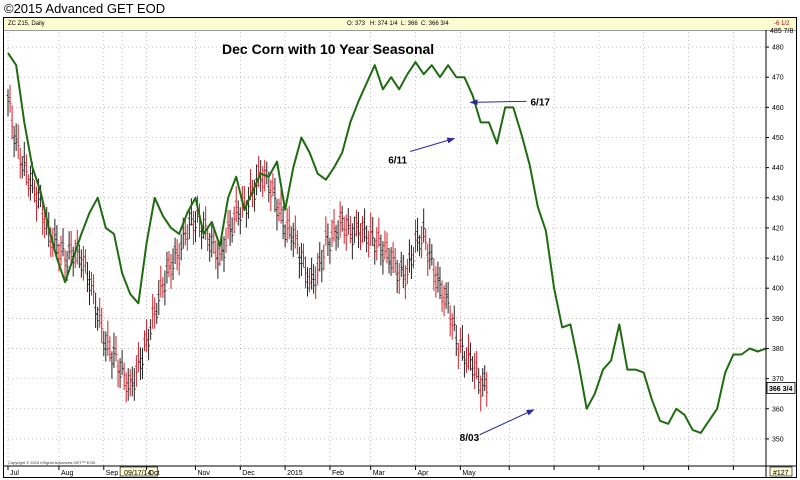 The height and width of the screenshot is (480, 800). I want to click on x-date-box, so click(139, 471).